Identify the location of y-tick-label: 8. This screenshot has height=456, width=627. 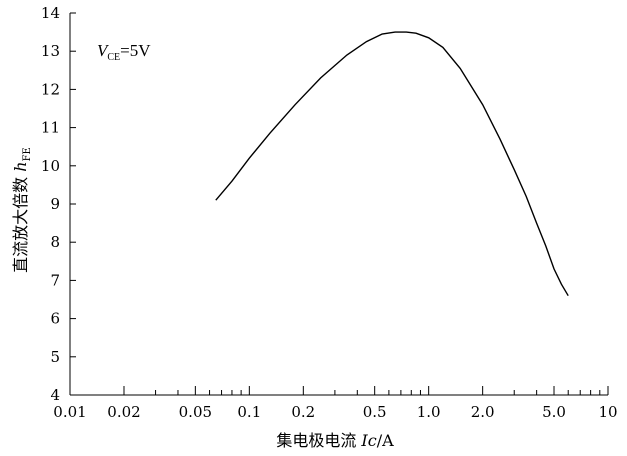
(55, 242).